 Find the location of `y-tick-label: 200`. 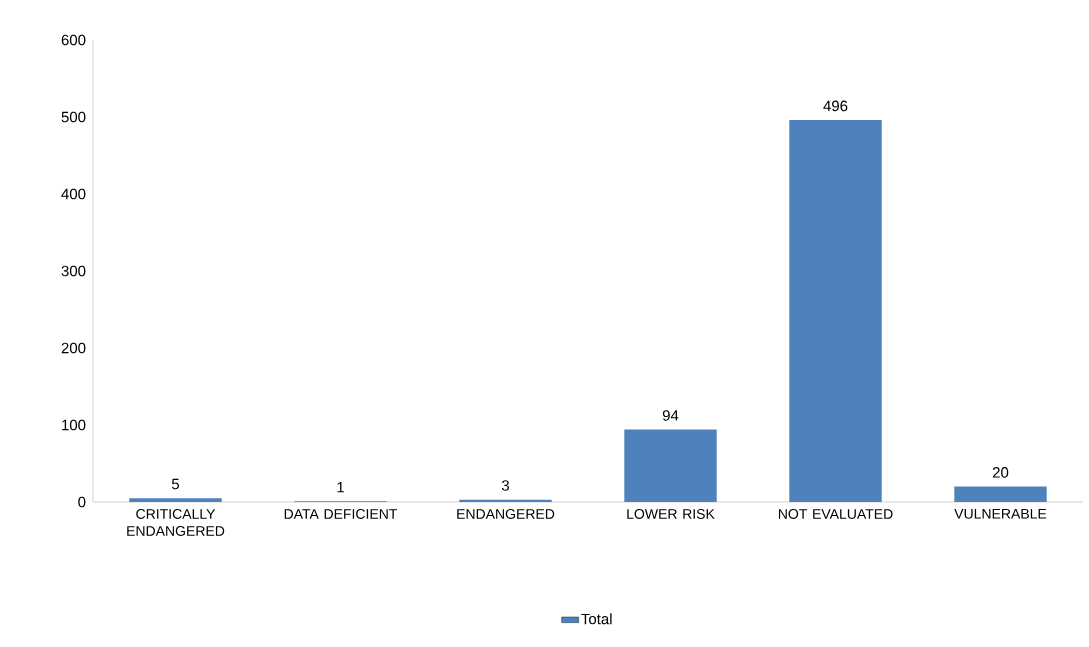

y-tick-label: 200 is located at coordinates (73, 348).